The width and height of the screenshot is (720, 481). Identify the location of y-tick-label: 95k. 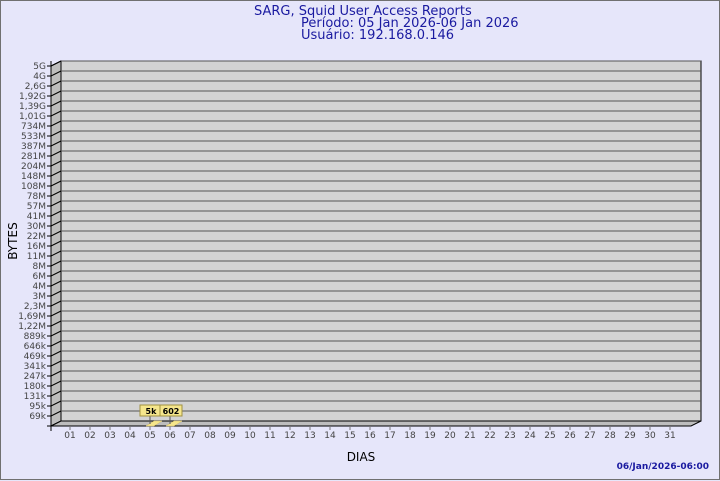
(37, 407).